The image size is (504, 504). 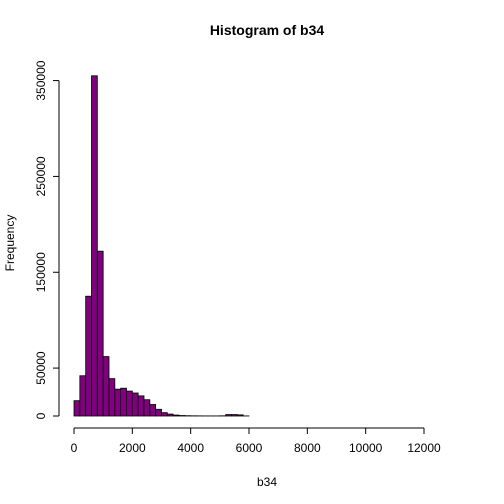 What do you see at coordinates (132, 448) in the screenshot?
I see `x-tick-label: 2000` at bounding box center [132, 448].